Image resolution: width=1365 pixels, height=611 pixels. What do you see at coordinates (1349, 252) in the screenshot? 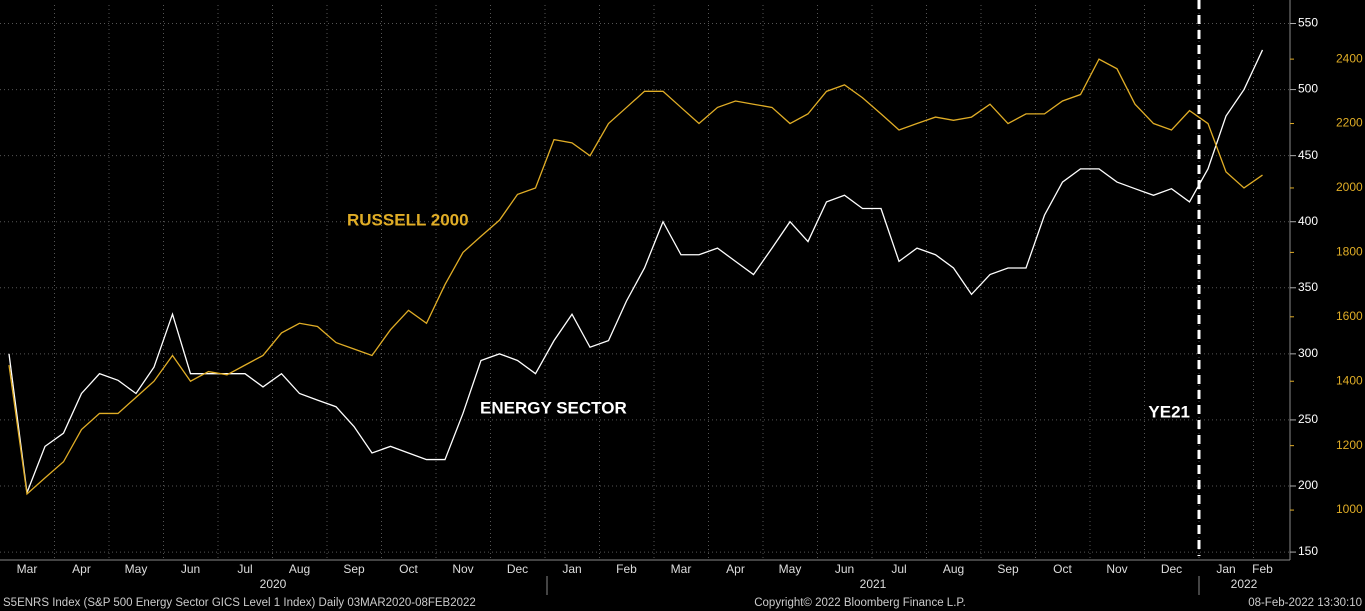
I see `y2-tick-label: 1800` at bounding box center [1349, 252].